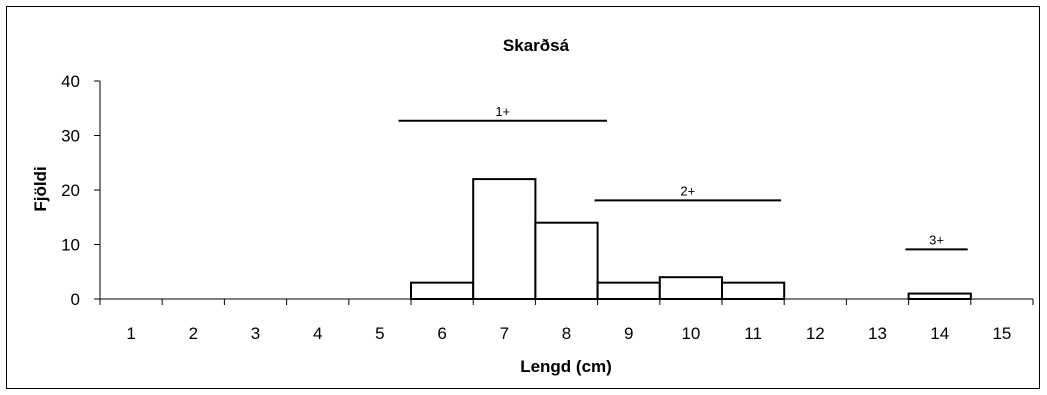 The height and width of the screenshot is (395, 1047). What do you see at coordinates (441, 333) in the screenshot?
I see `x-tick-label: 6` at bounding box center [441, 333].